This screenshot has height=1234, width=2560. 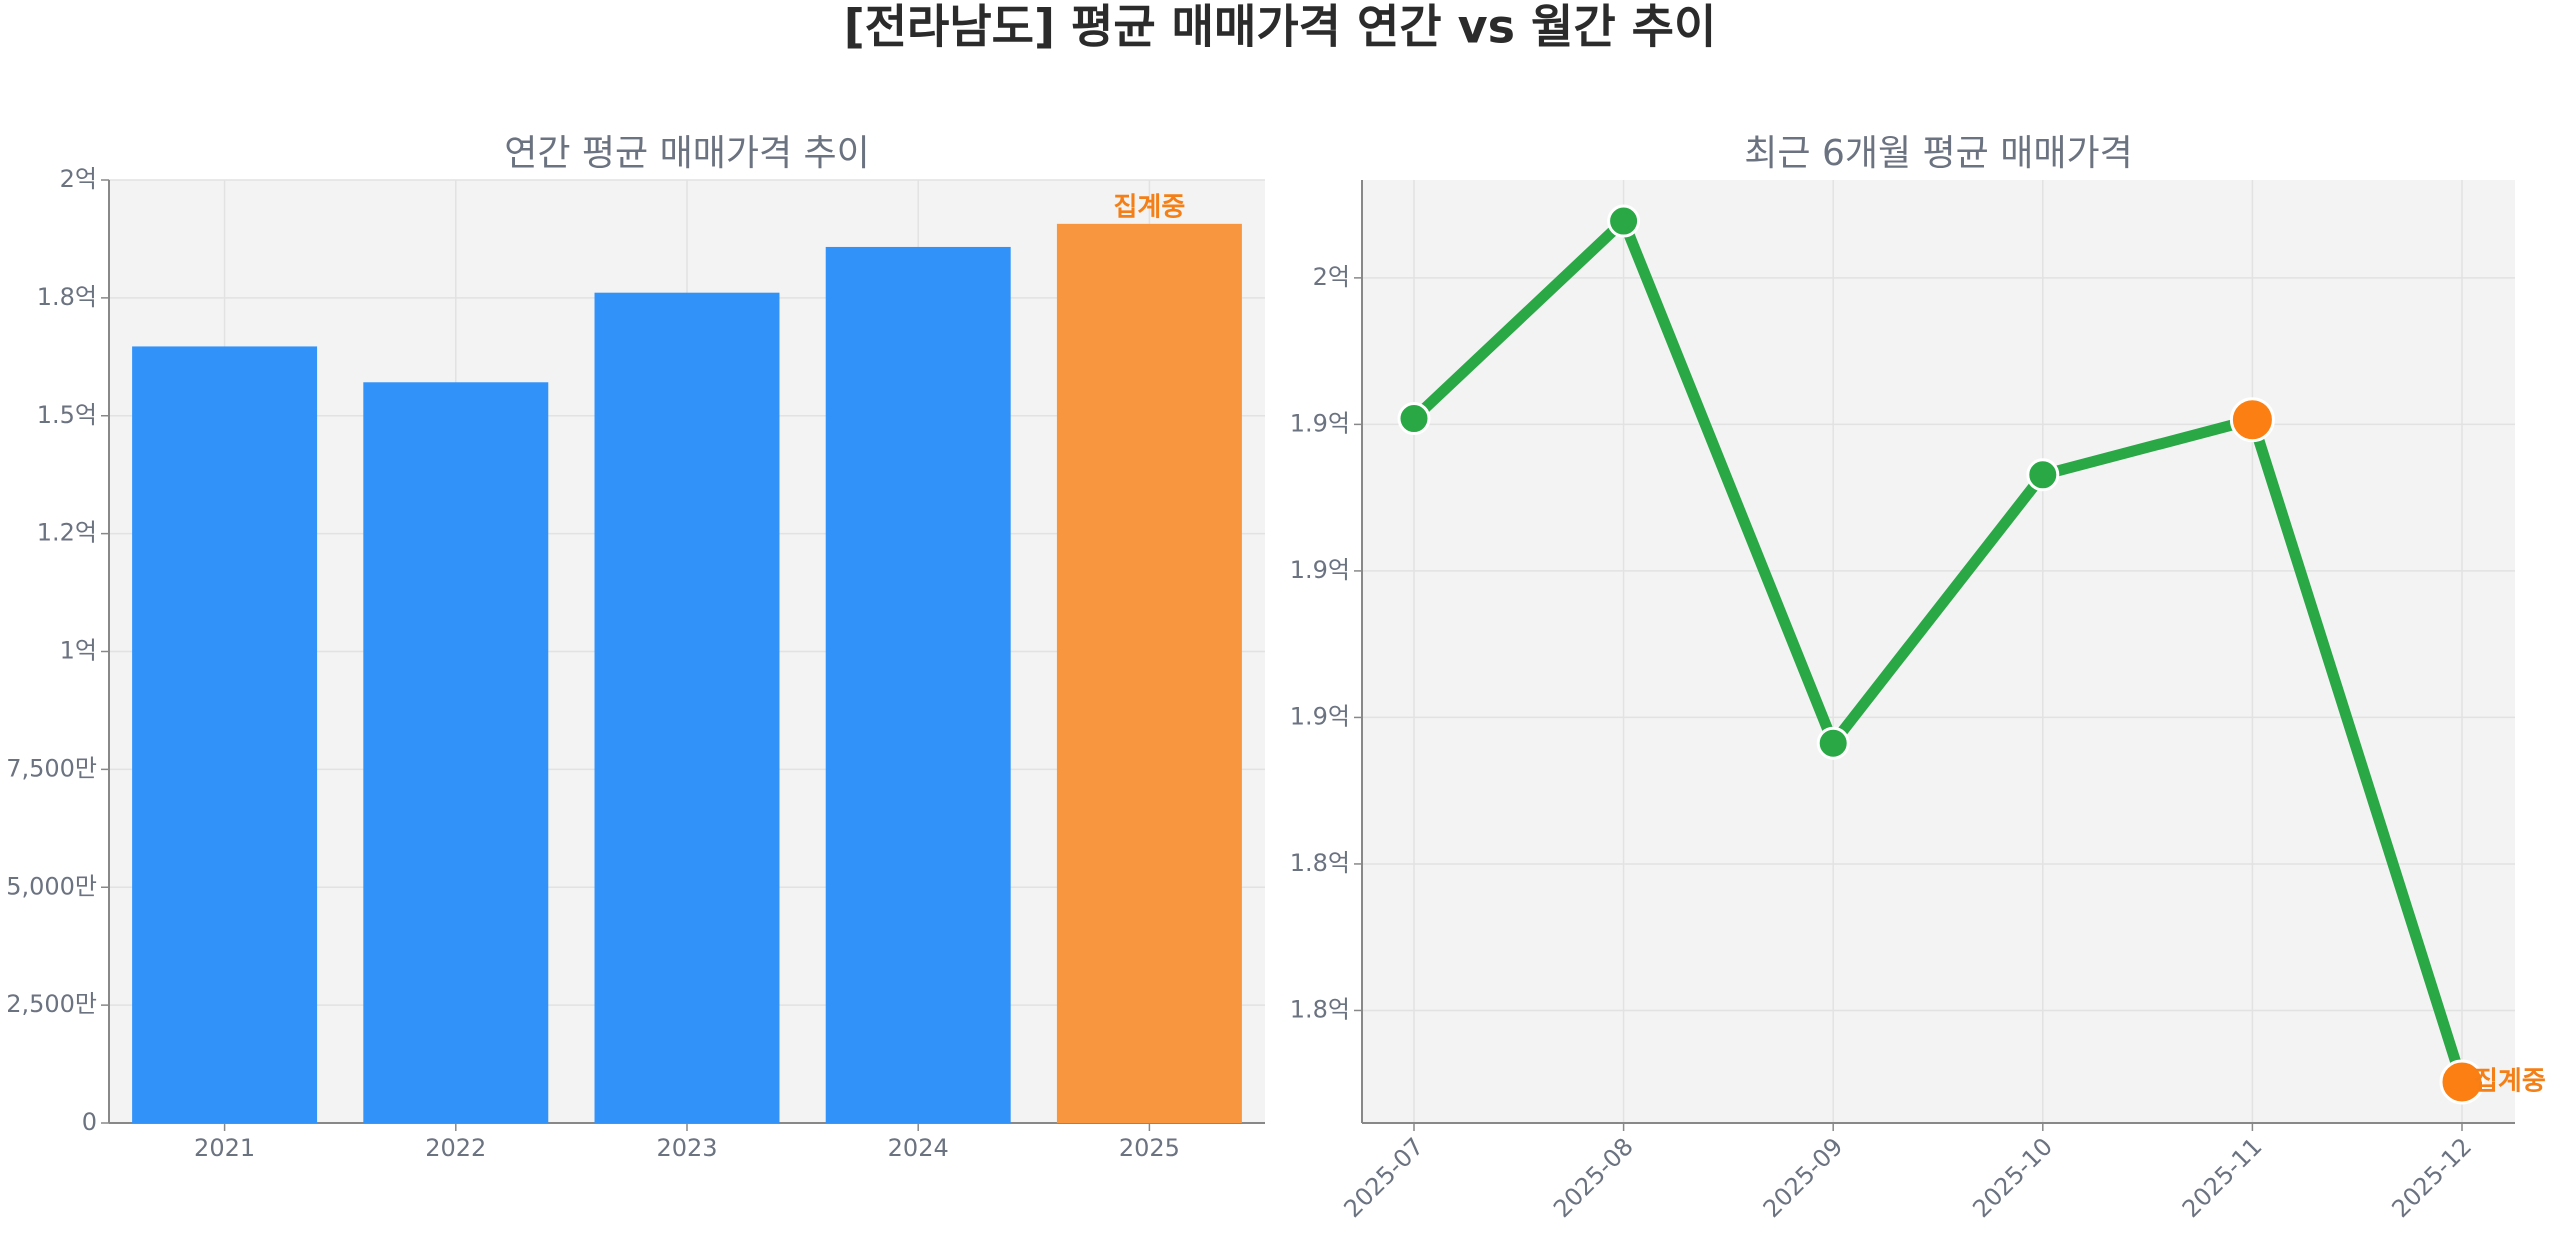 I want to click on y-tick-label: 7,500만, so click(x=51, y=768).